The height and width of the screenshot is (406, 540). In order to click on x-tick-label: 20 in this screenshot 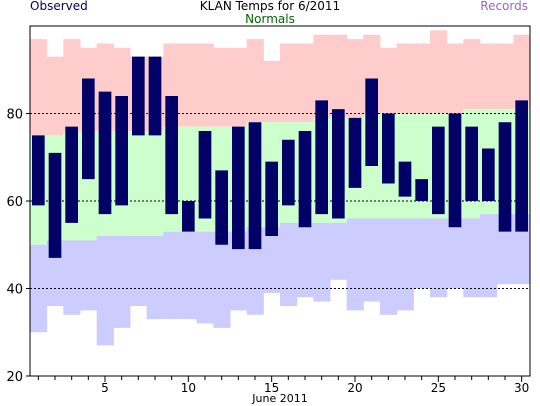, I will do `click(354, 388)`.